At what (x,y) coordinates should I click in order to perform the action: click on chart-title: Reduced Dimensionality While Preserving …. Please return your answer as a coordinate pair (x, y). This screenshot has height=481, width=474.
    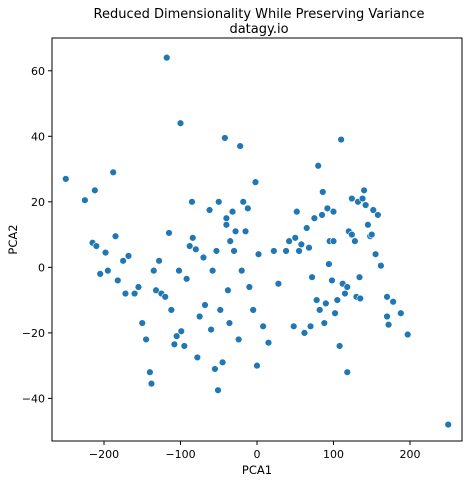
    Looking at the image, I should click on (259, 14).